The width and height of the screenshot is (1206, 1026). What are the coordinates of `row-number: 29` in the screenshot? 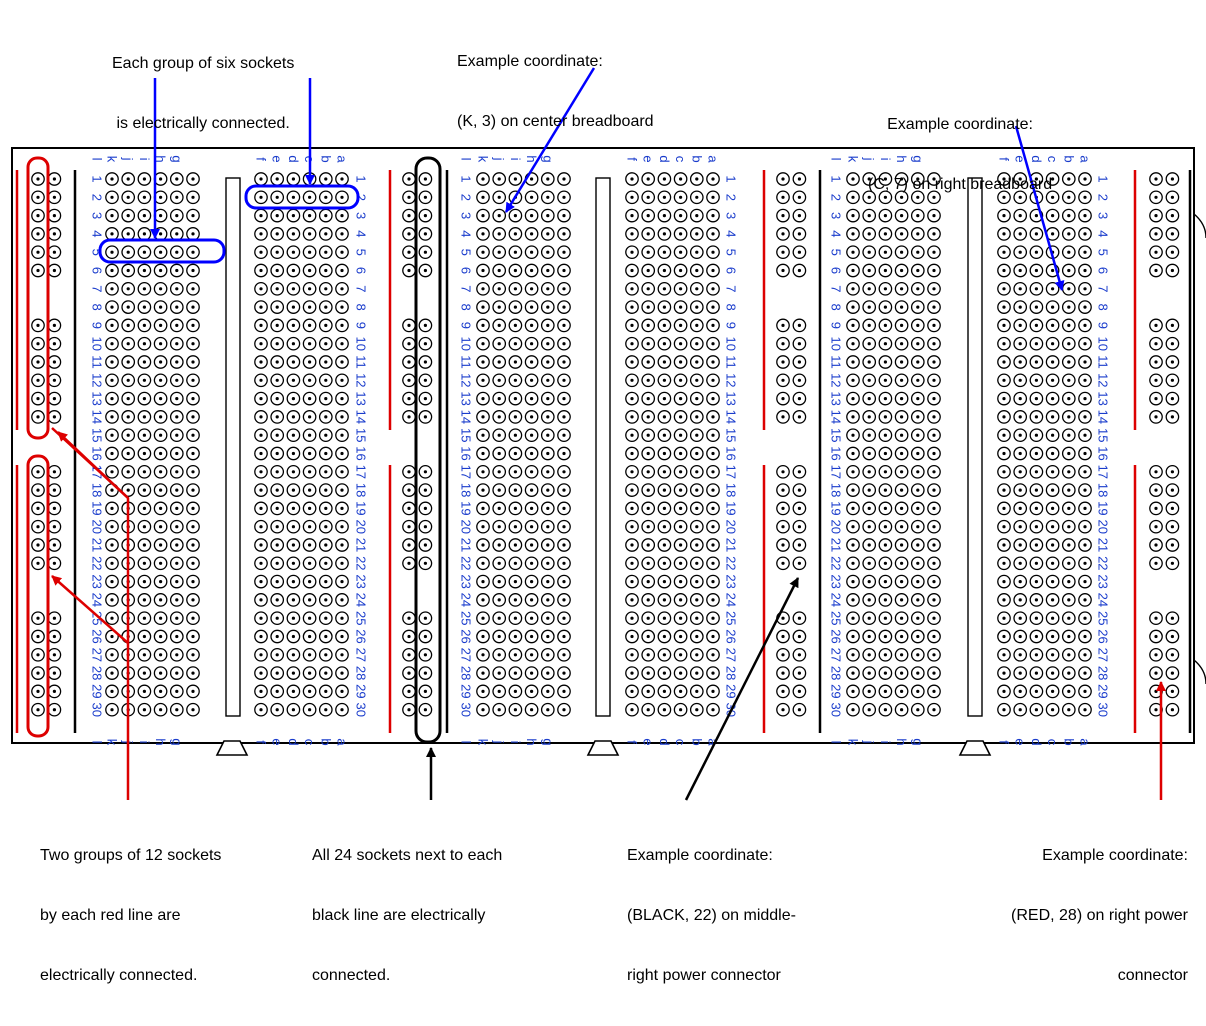 It's located at (97, 691).